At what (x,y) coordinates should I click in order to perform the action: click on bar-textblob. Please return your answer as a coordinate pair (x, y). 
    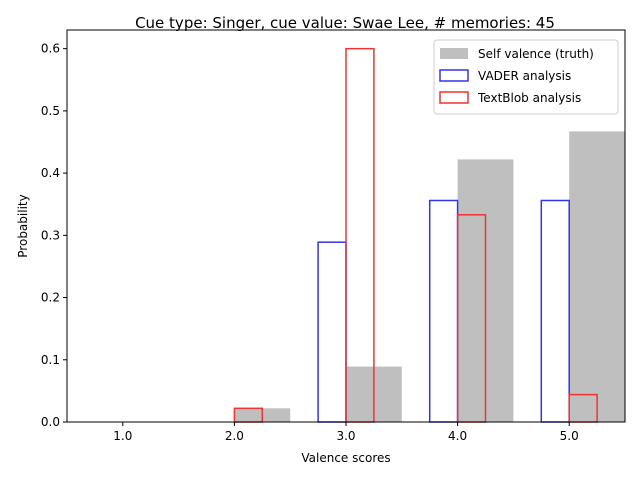
    Looking at the image, I should click on (360, 235).